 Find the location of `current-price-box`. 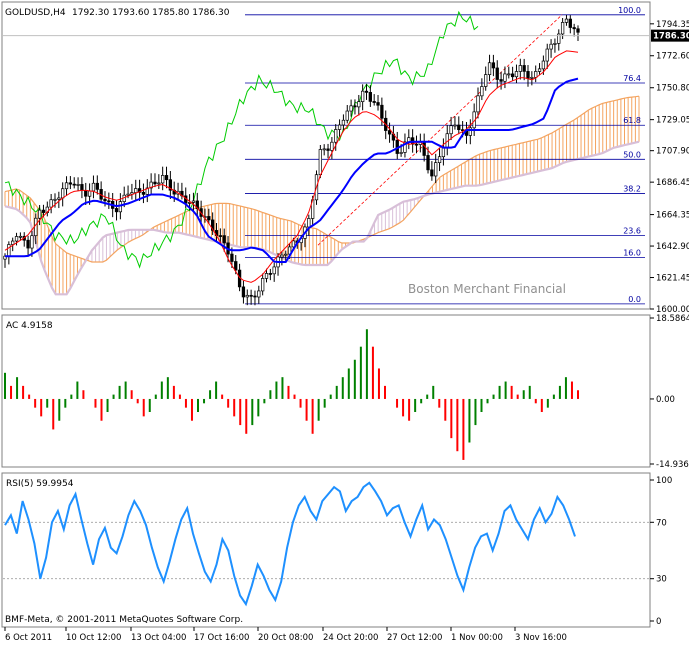

current-price-box is located at coordinates (670, 35).